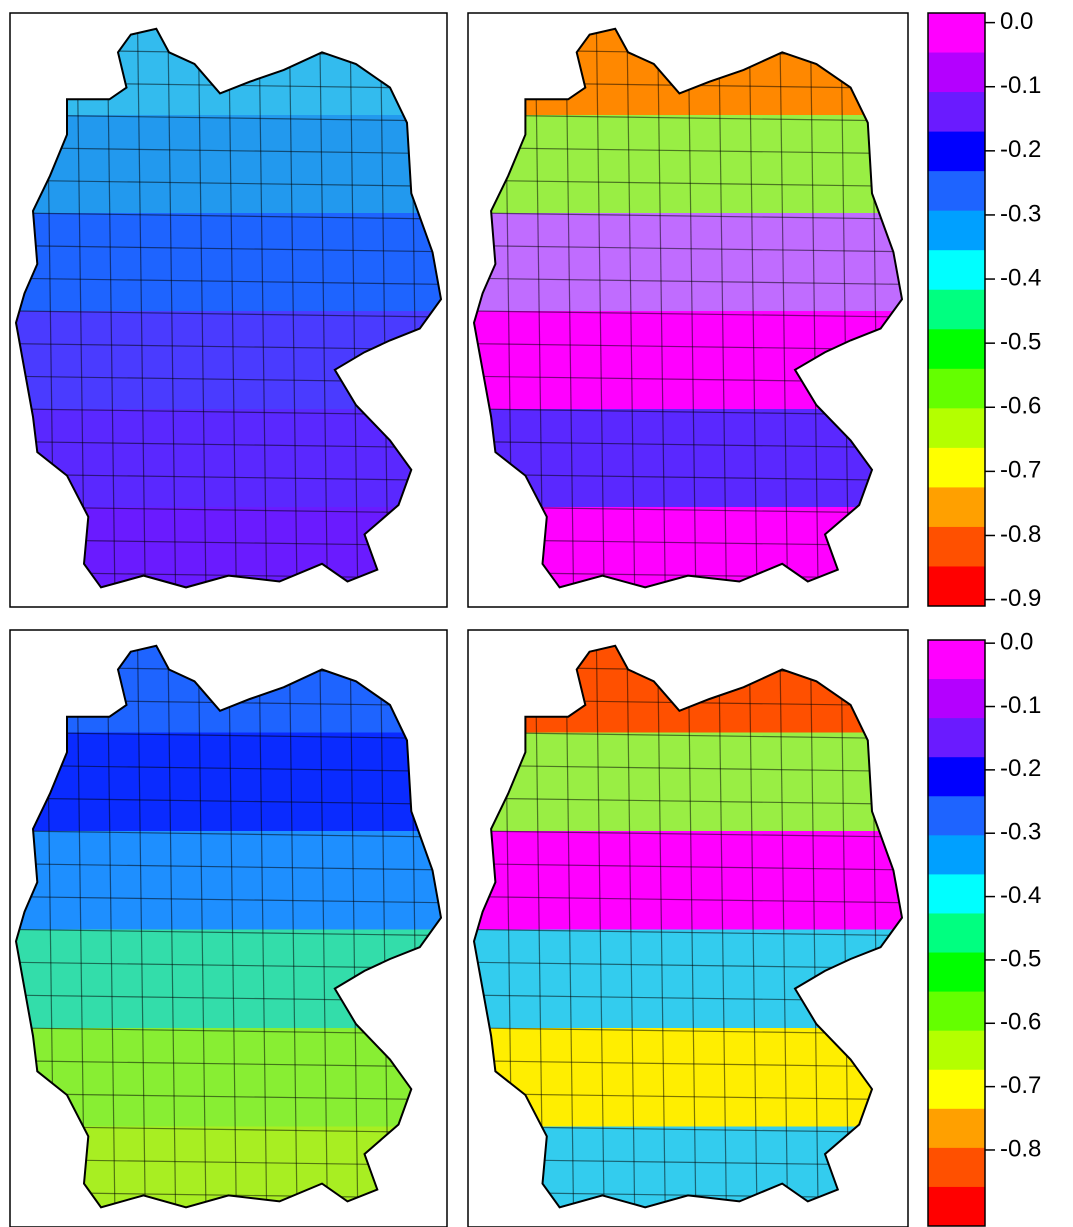  Describe the element at coordinates (1020, 342) in the screenshot. I see `tick-label: -0.5` at that location.